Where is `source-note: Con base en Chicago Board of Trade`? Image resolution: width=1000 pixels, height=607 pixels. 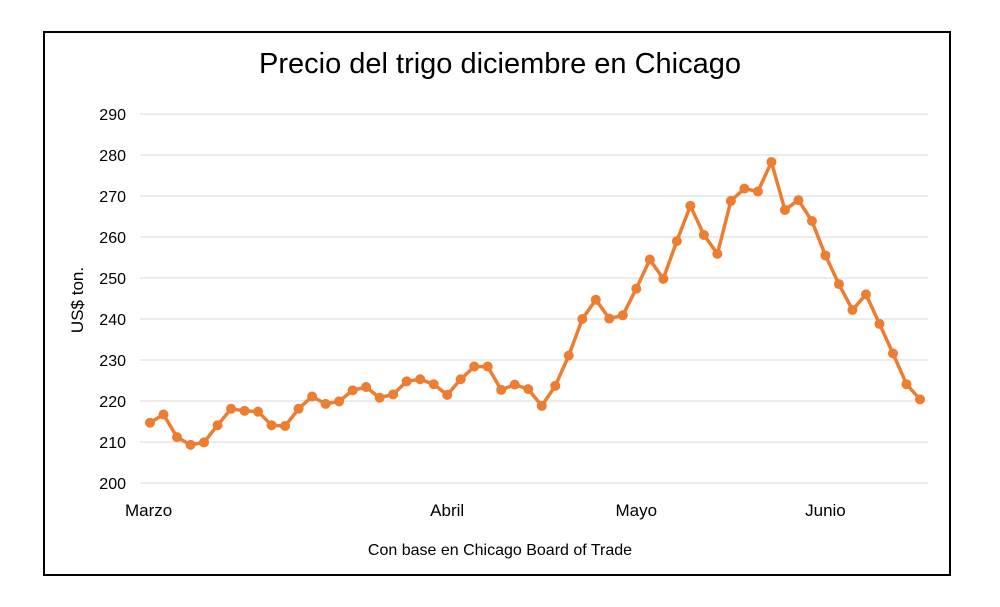 source-note: Con base en Chicago Board of Trade is located at coordinates (500, 550).